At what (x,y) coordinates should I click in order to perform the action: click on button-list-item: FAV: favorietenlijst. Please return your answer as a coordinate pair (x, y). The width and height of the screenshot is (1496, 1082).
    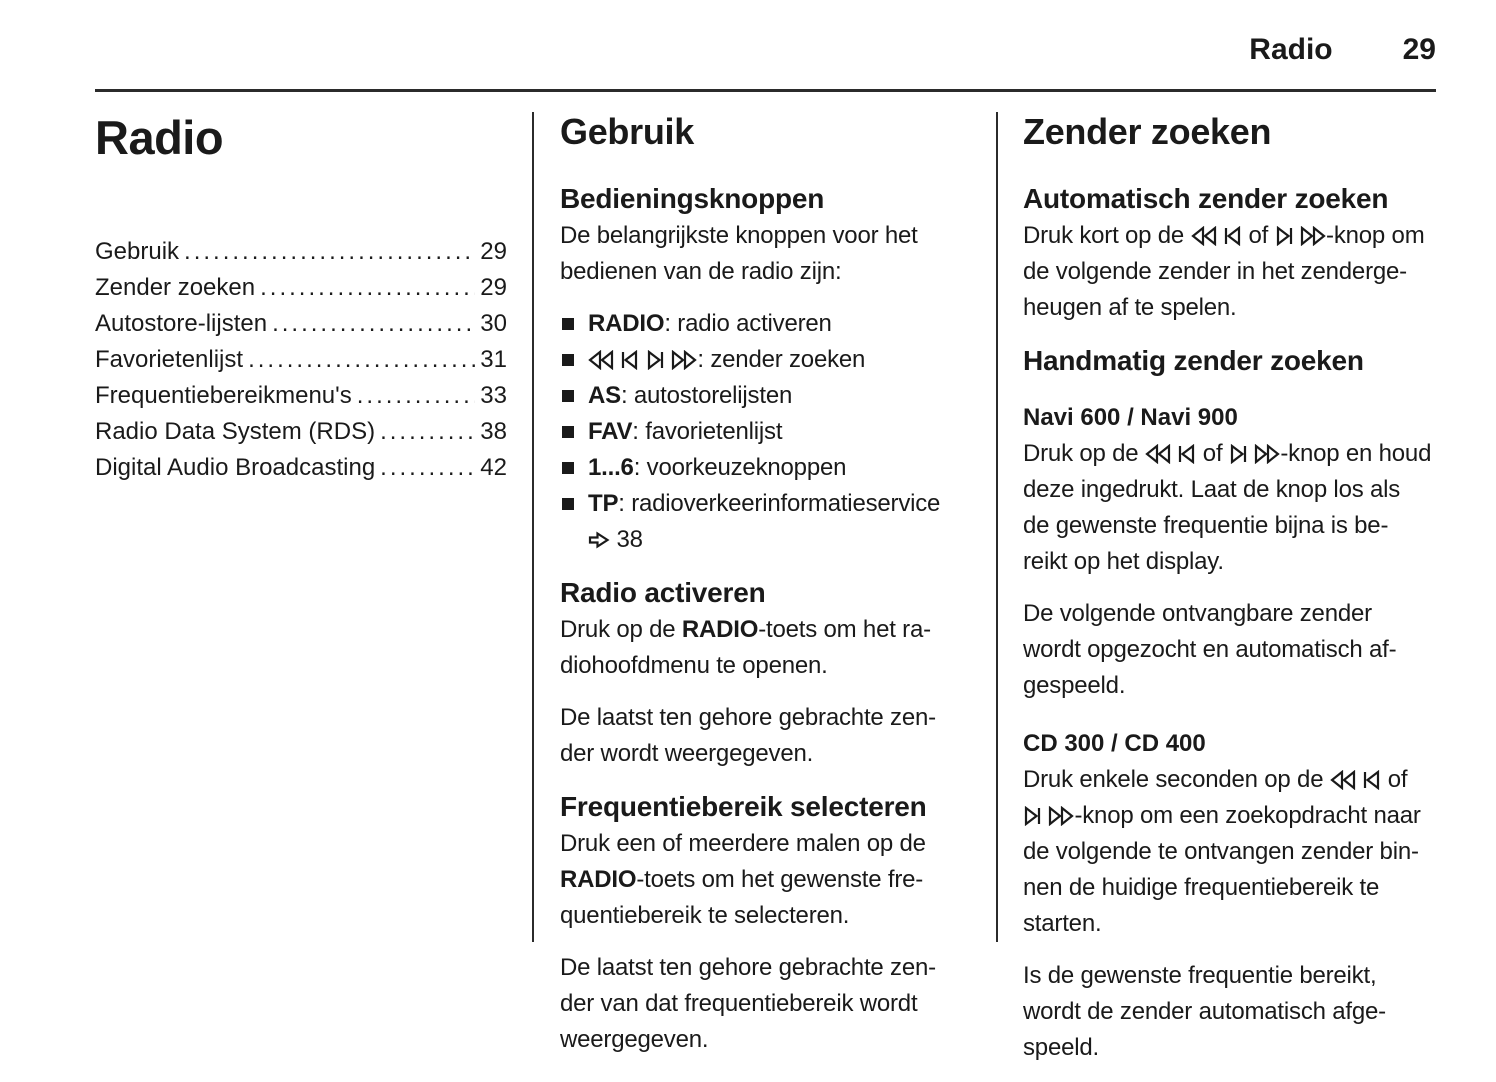
    Looking at the image, I should click on (761, 432).